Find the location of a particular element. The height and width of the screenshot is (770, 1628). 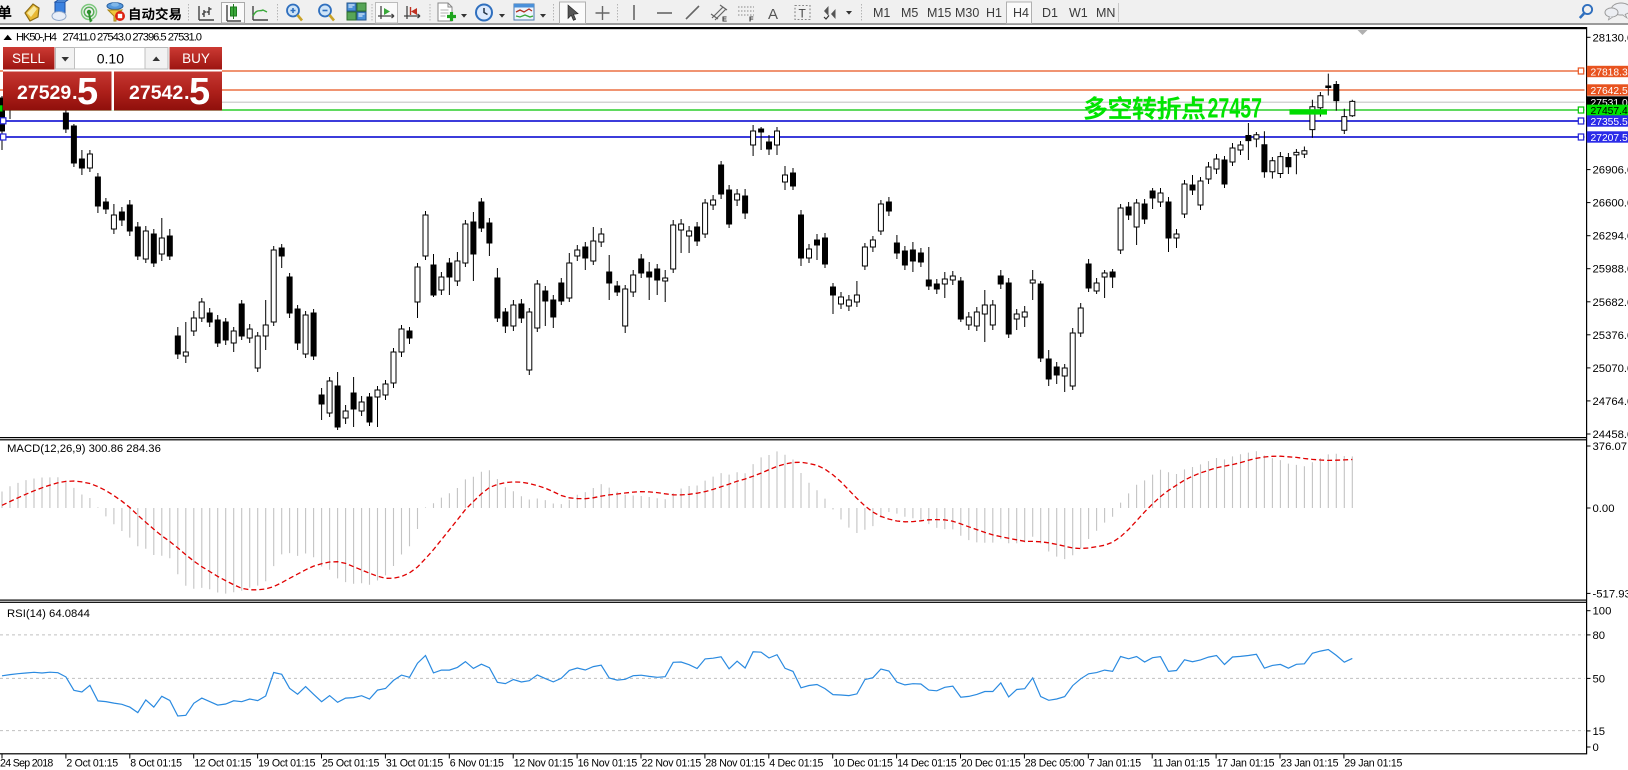

svg-text: E is located at coordinates (724, 19).